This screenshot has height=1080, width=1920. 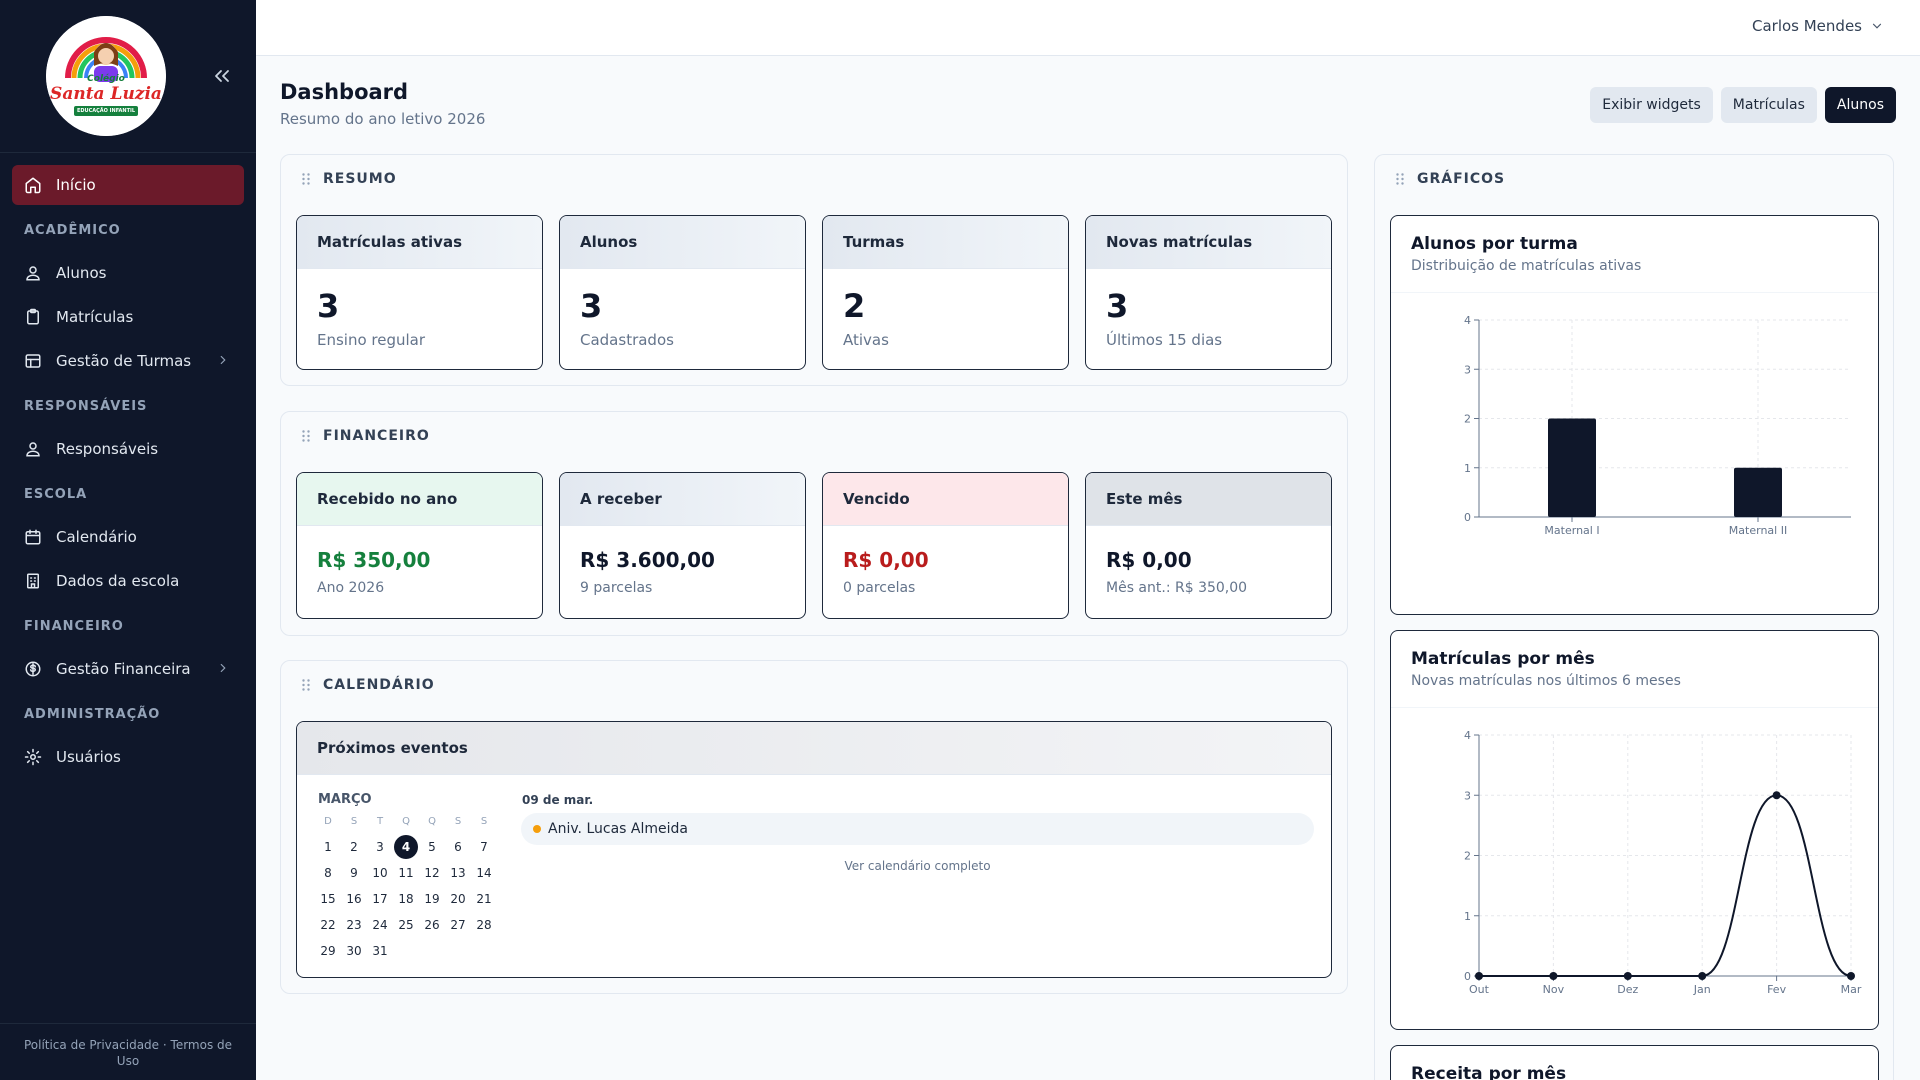 What do you see at coordinates (123, 669) in the screenshot?
I see `sidebar-item-label: Gestão Financeira` at bounding box center [123, 669].